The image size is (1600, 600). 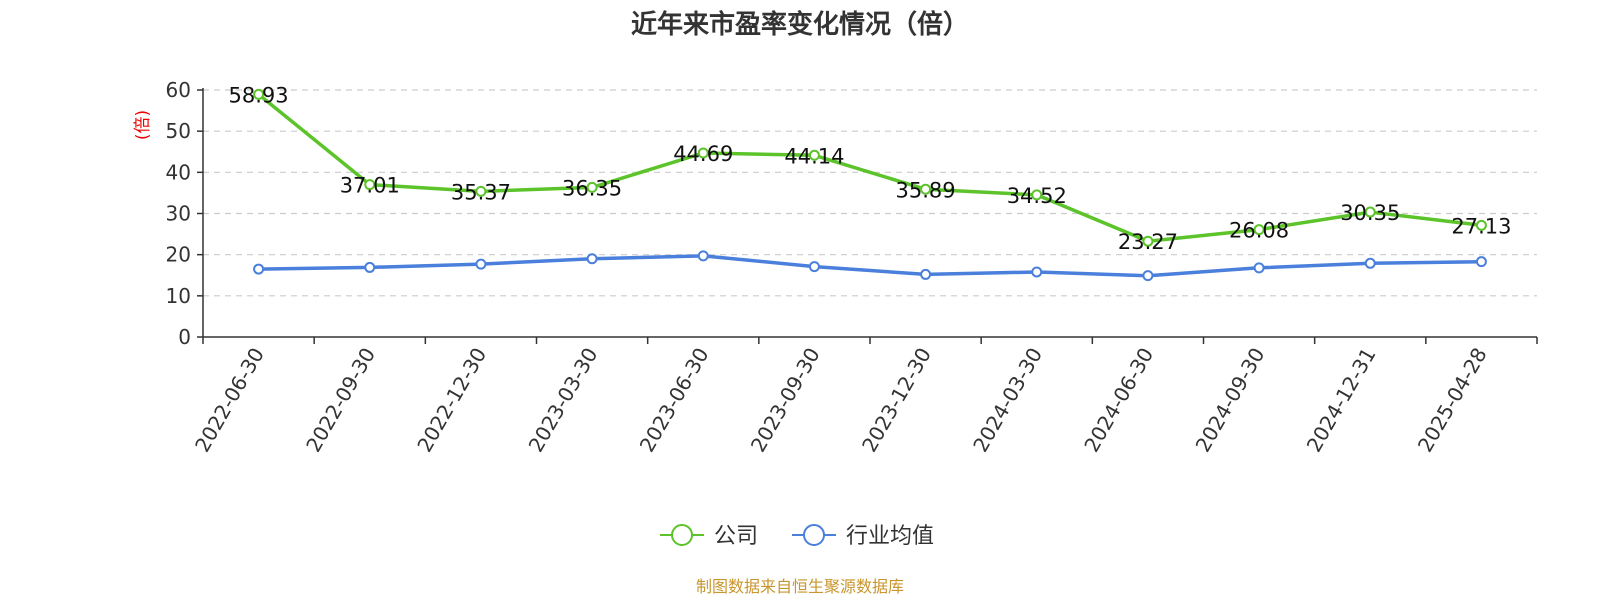 I want to click on data-label: 26.08, so click(x=1259, y=231).